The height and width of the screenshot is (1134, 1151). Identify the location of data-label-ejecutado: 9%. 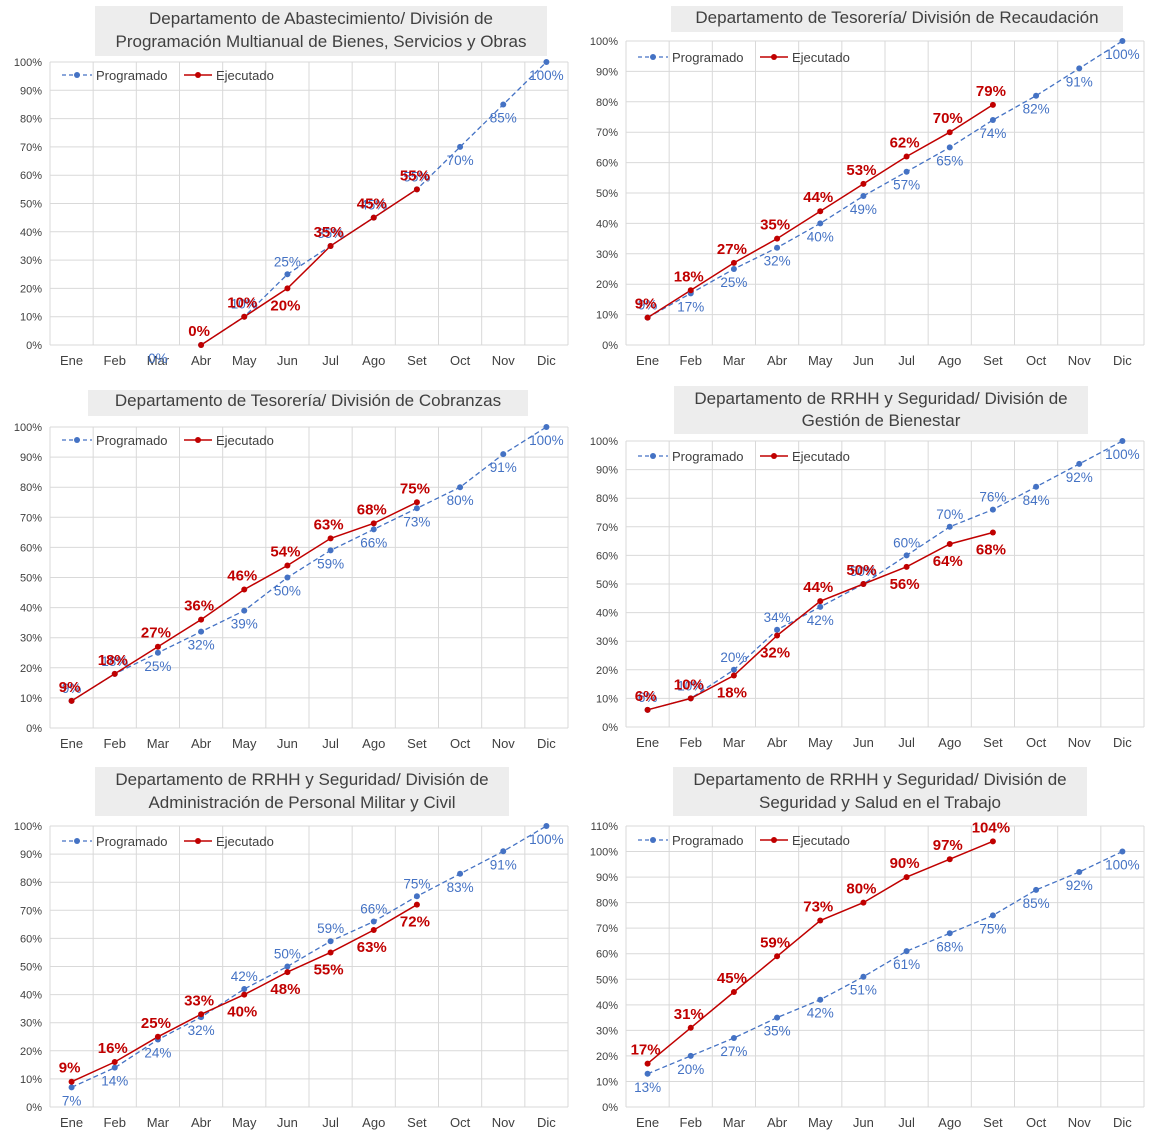
(70, 687).